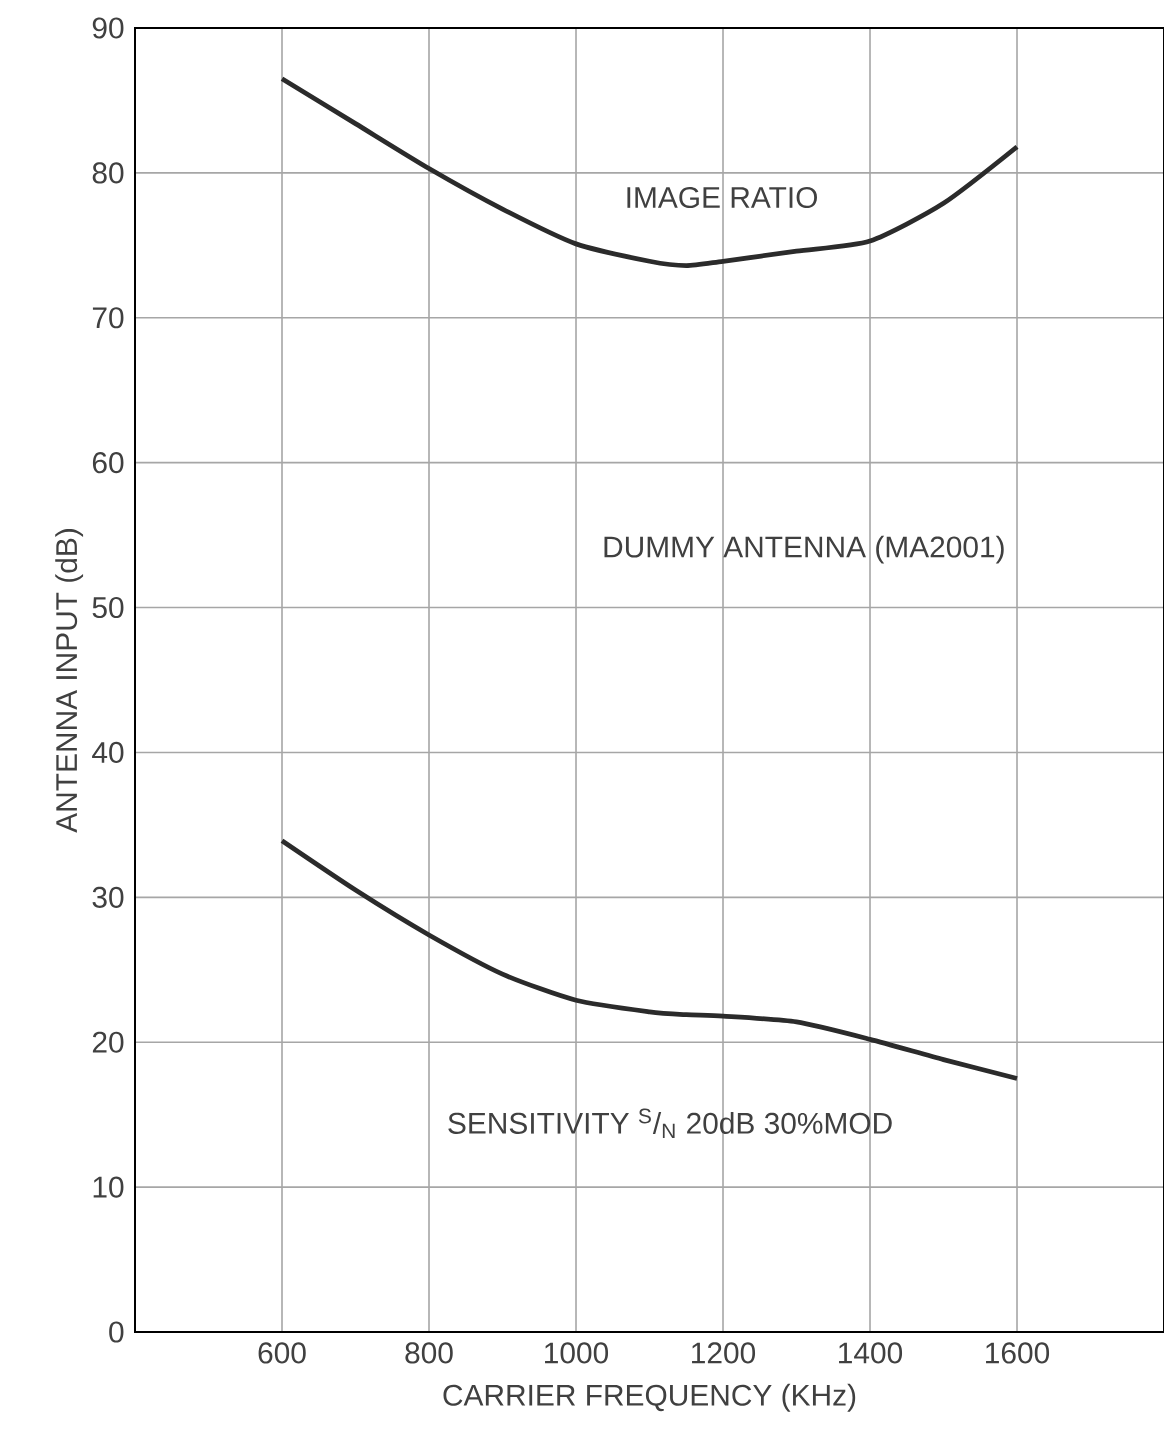  Describe the element at coordinates (108, 897) in the screenshot. I see `y-tick-label: 30` at that location.